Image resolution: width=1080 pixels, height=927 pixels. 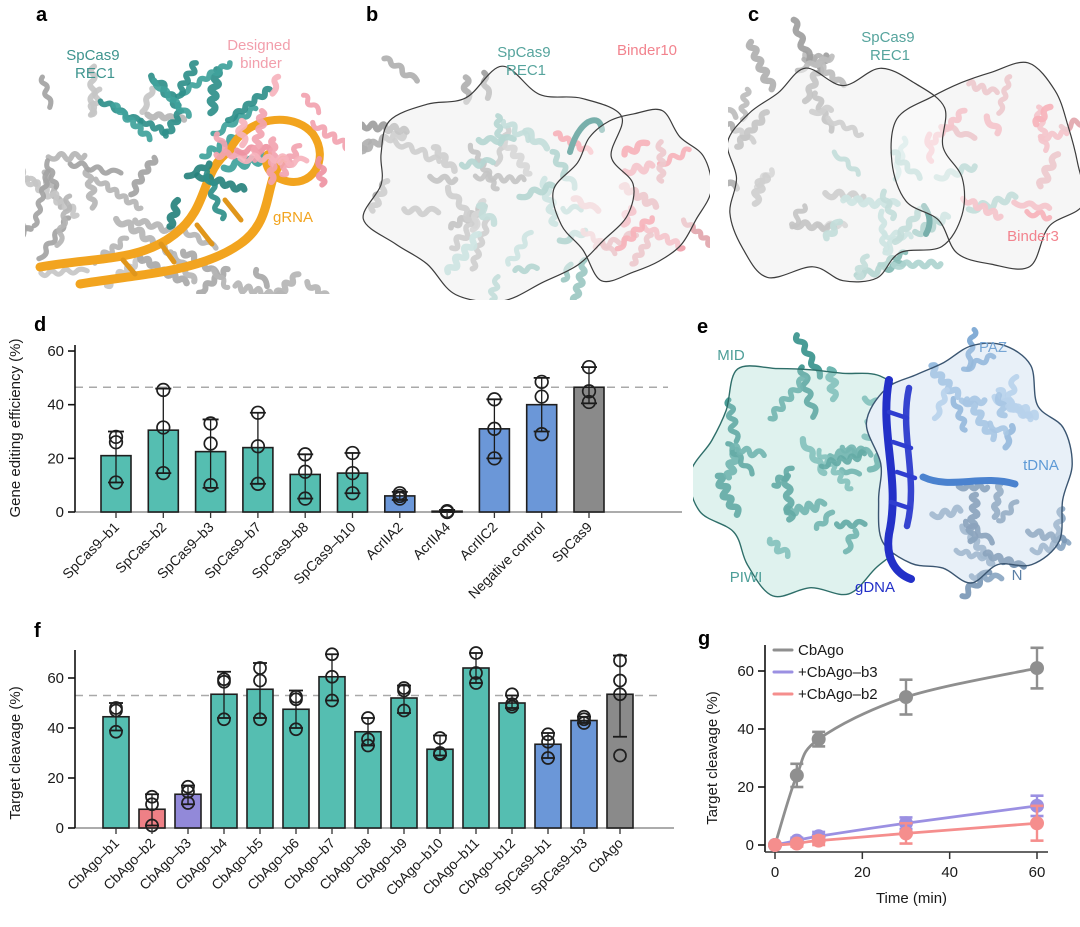 I want to click on label-n: N, so click(x=1017, y=575).